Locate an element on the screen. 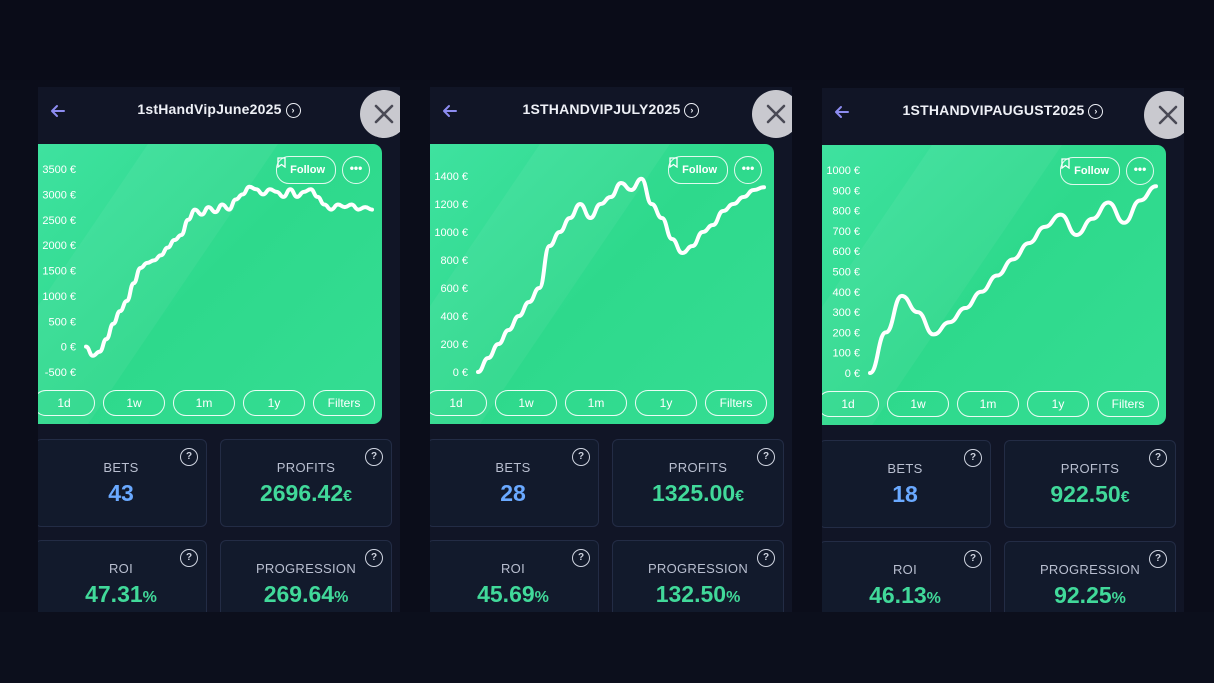  progression-value: 132.50% is located at coordinates (698, 594).